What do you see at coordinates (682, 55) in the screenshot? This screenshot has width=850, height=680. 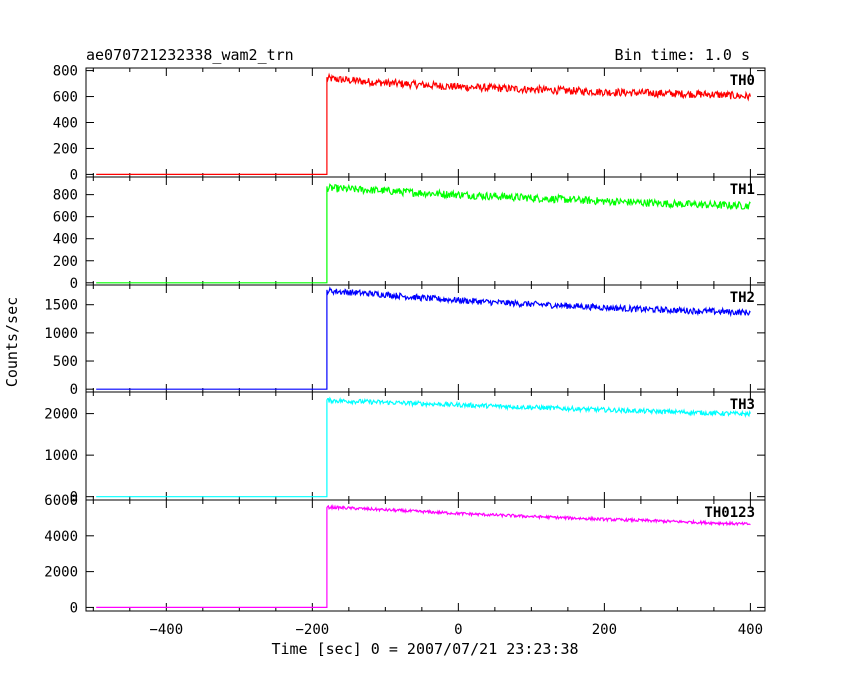 I see `bin-time-label: Bin time: 1.0 s` at bounding box center [682, 55].